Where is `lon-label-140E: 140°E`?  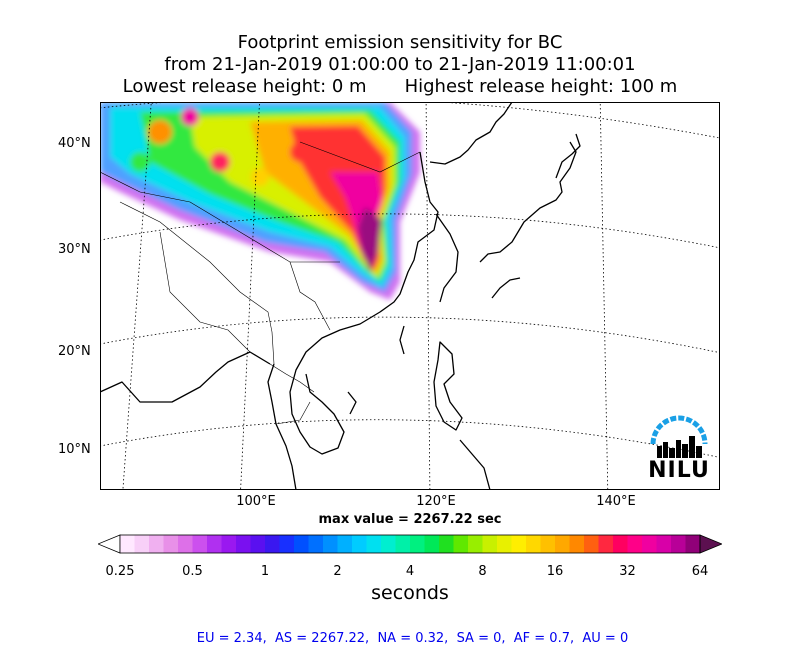 lon-label-140E: 140°E is located at coordinates (616, 501).